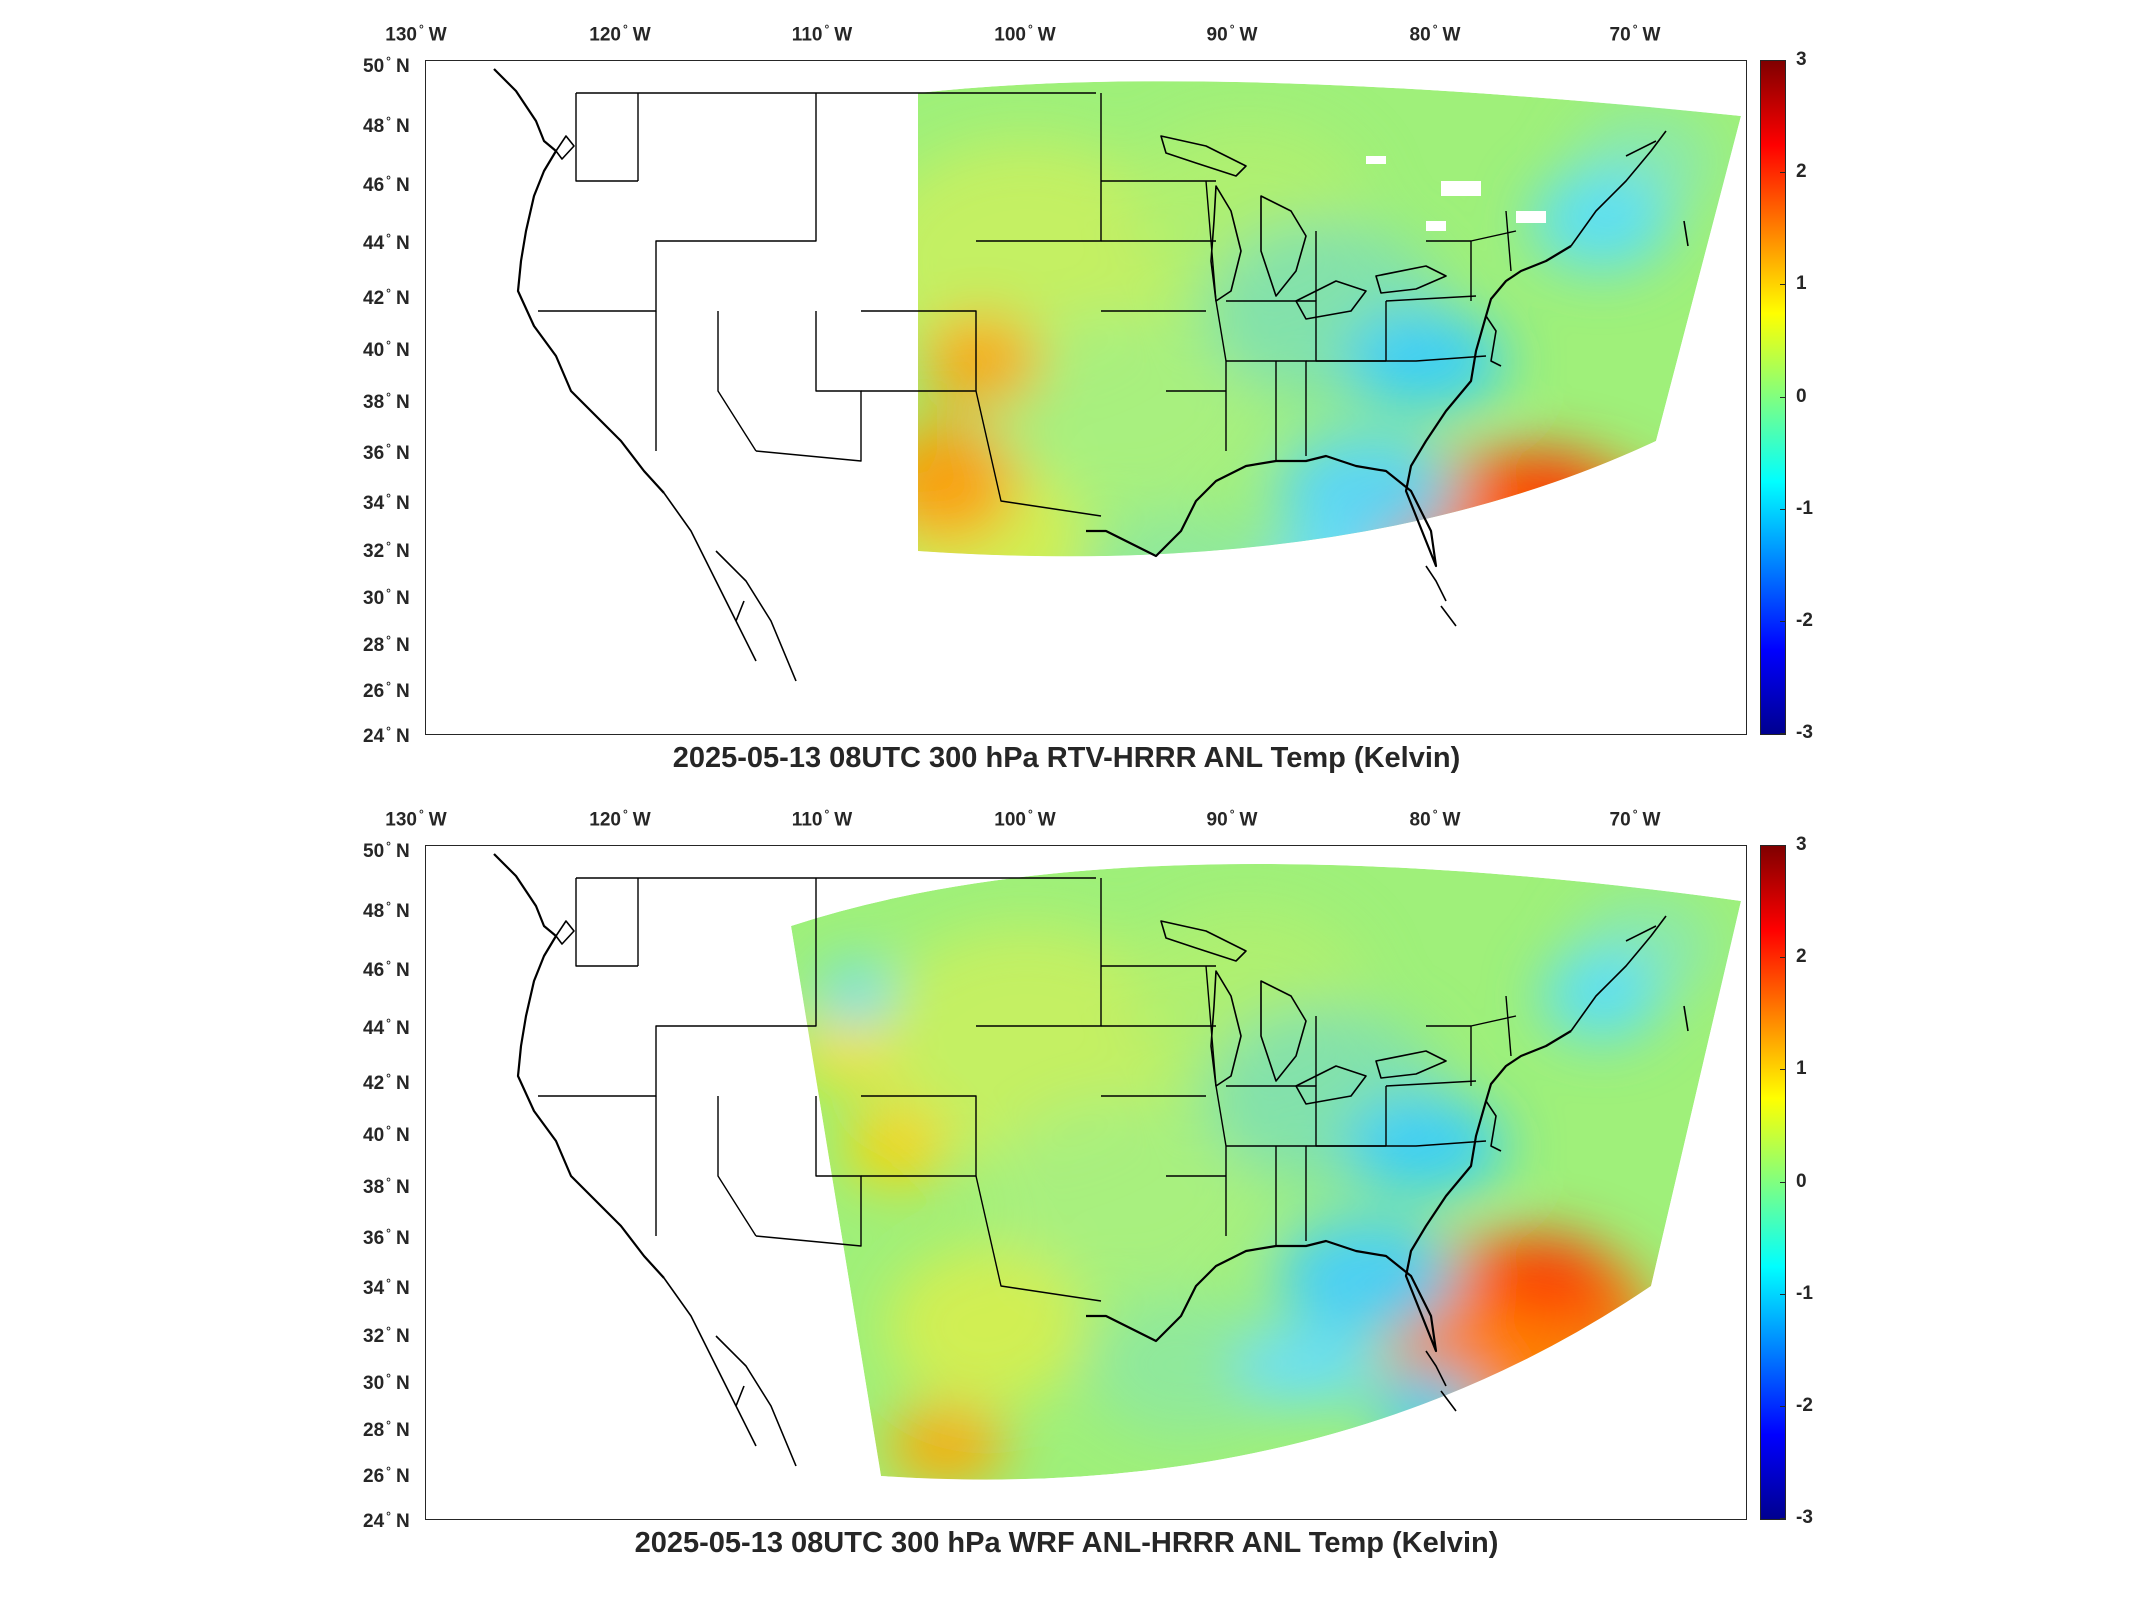  Describe the element at coordinates (1801, 1069) in the screenshot. I see `colorbar-tick-label: 1` at that location.